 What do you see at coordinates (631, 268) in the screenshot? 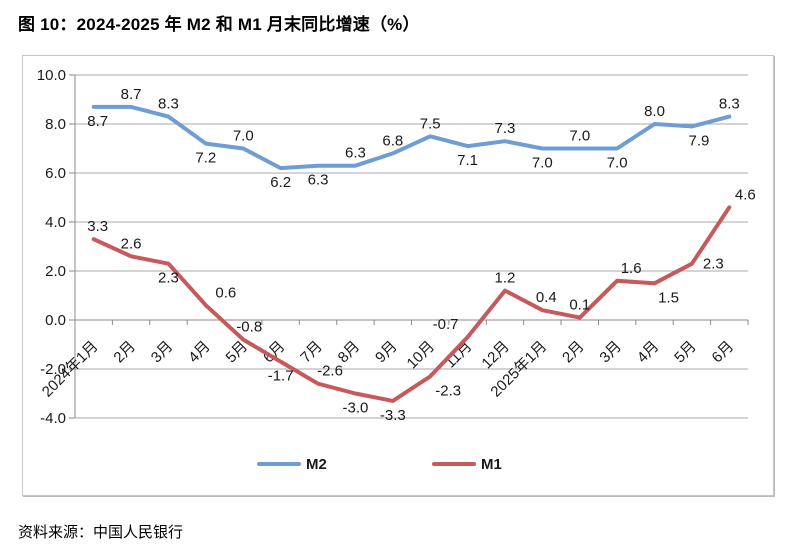
I see `data-label-m1: 1.6` at bounding box center [631, 268].